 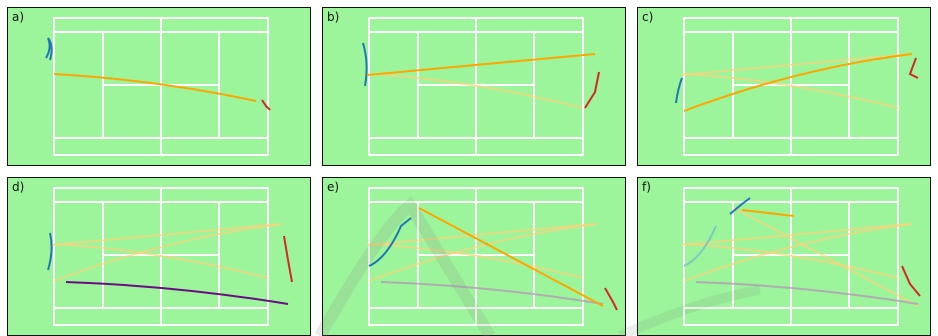 I want to click on panel-f: f), so click(x=784, y=256).